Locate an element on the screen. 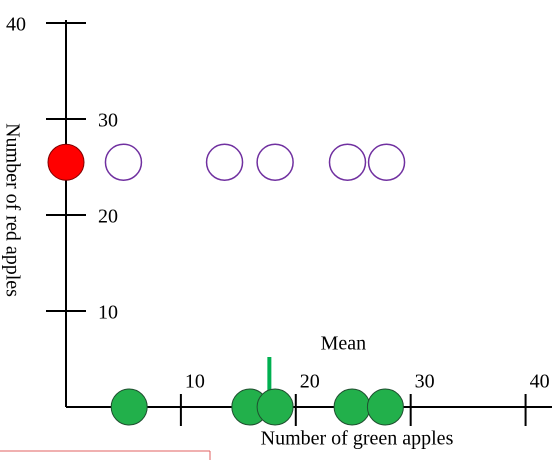 The image size is (552, 460). x-tick-label: 40 is located at coordinates (540, 382).